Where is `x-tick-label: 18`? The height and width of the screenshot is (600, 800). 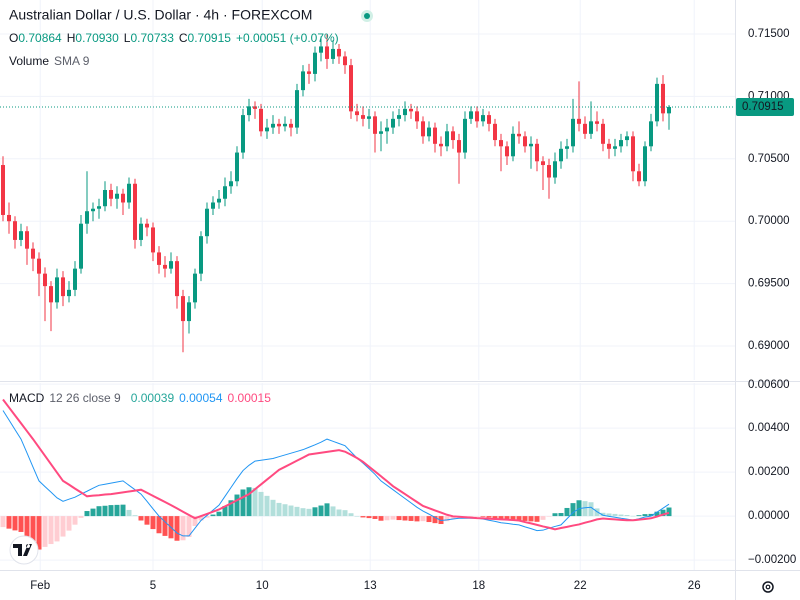
x-tick-label: 18 is located at coordinates (478, 586).